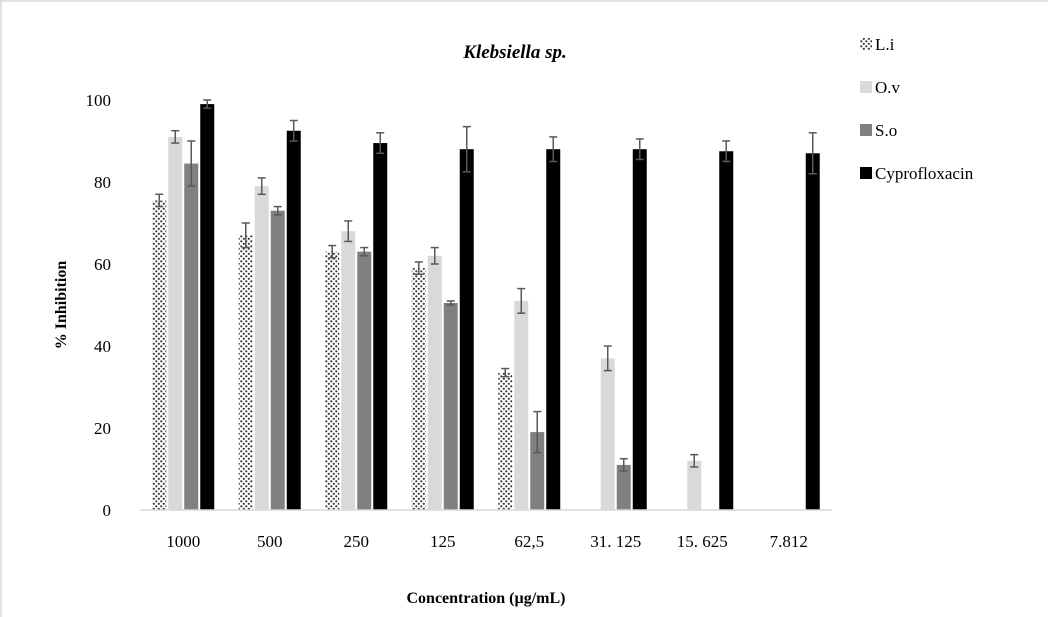 Image resolution: width=1048 pixels, height=617 pixels. What do you see at coordinates (99, 100) in the screenshot?
I see `y-tick-label: 100` at bounding box center [99, 100].